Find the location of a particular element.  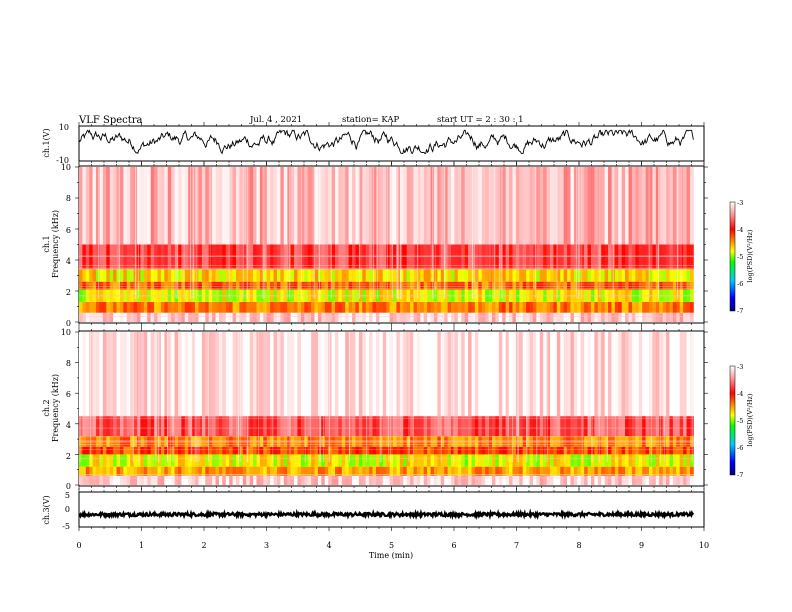

ch2-spec-ytick: 10 is located at coordinates (66, 332).